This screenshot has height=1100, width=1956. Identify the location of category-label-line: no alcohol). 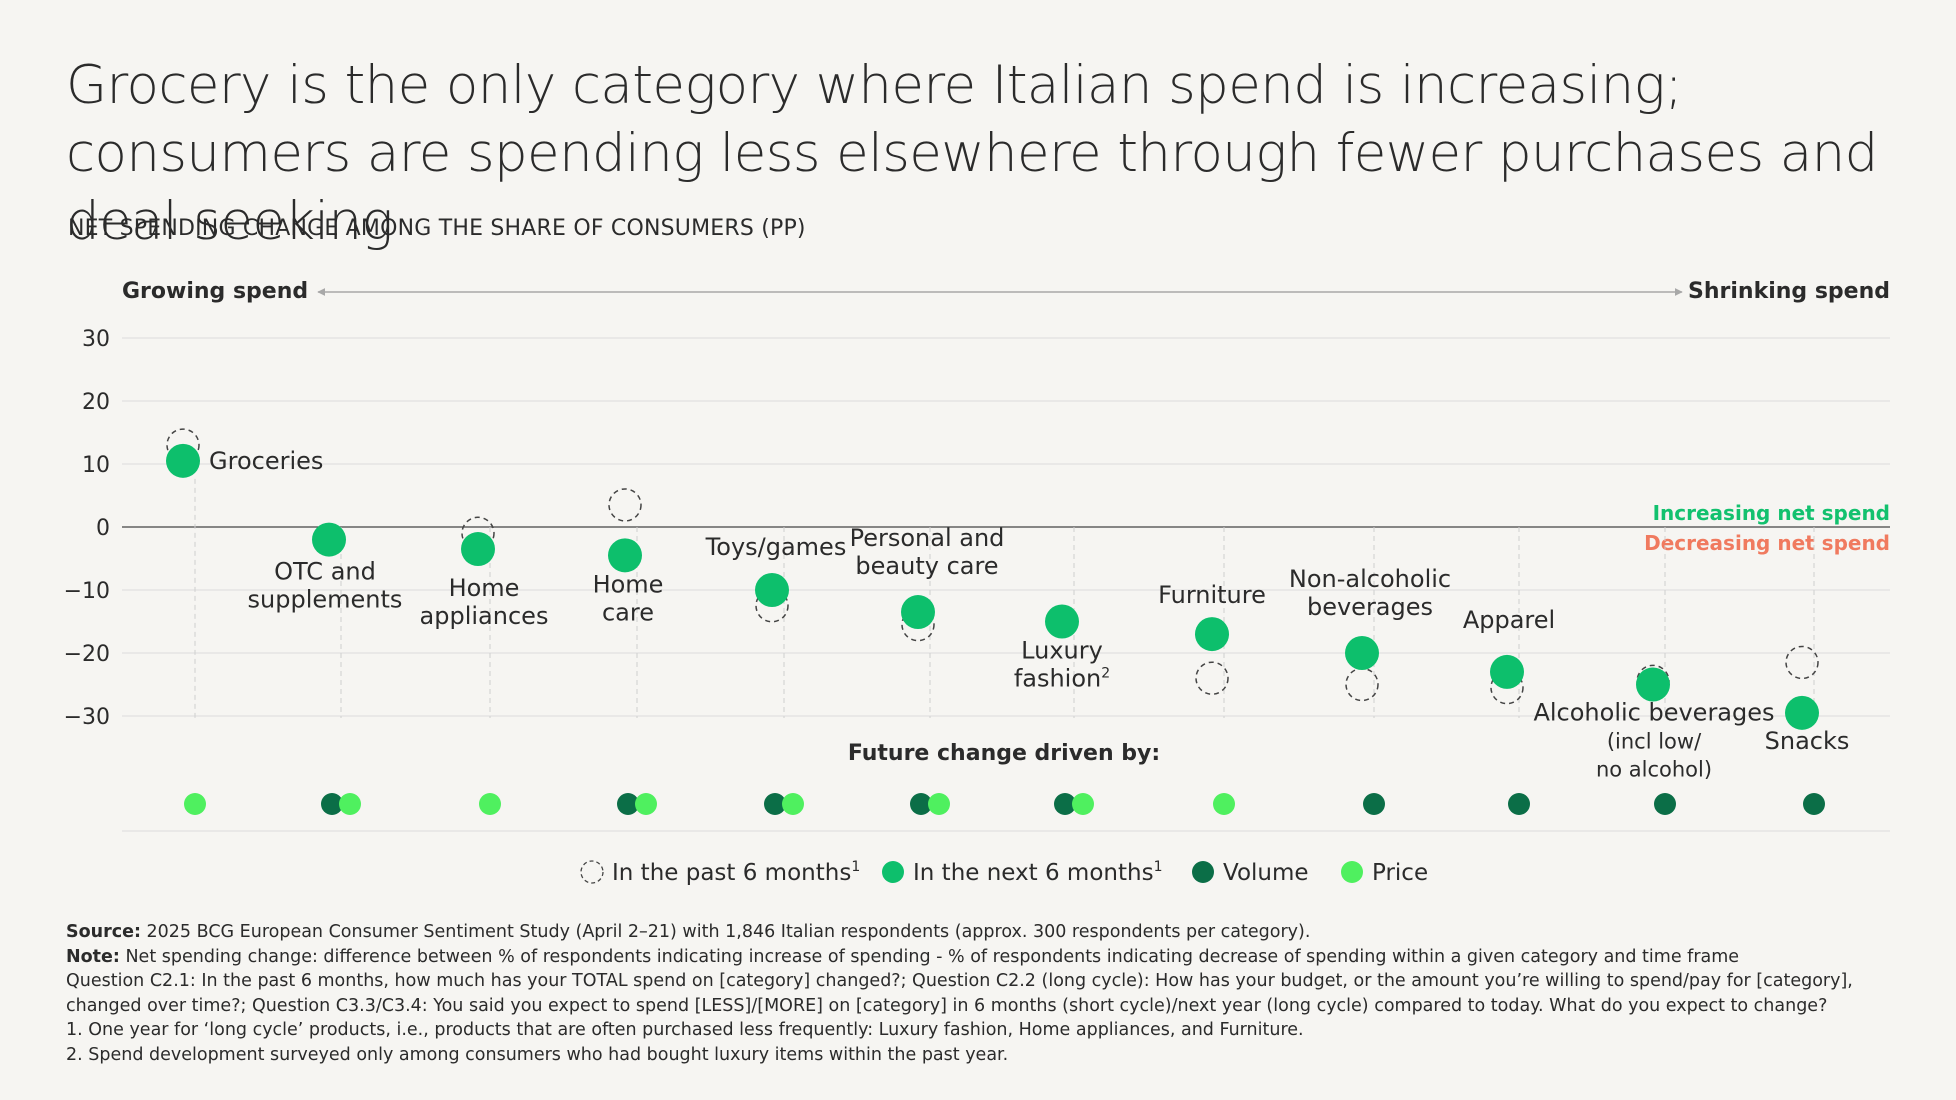
(1654, 770).